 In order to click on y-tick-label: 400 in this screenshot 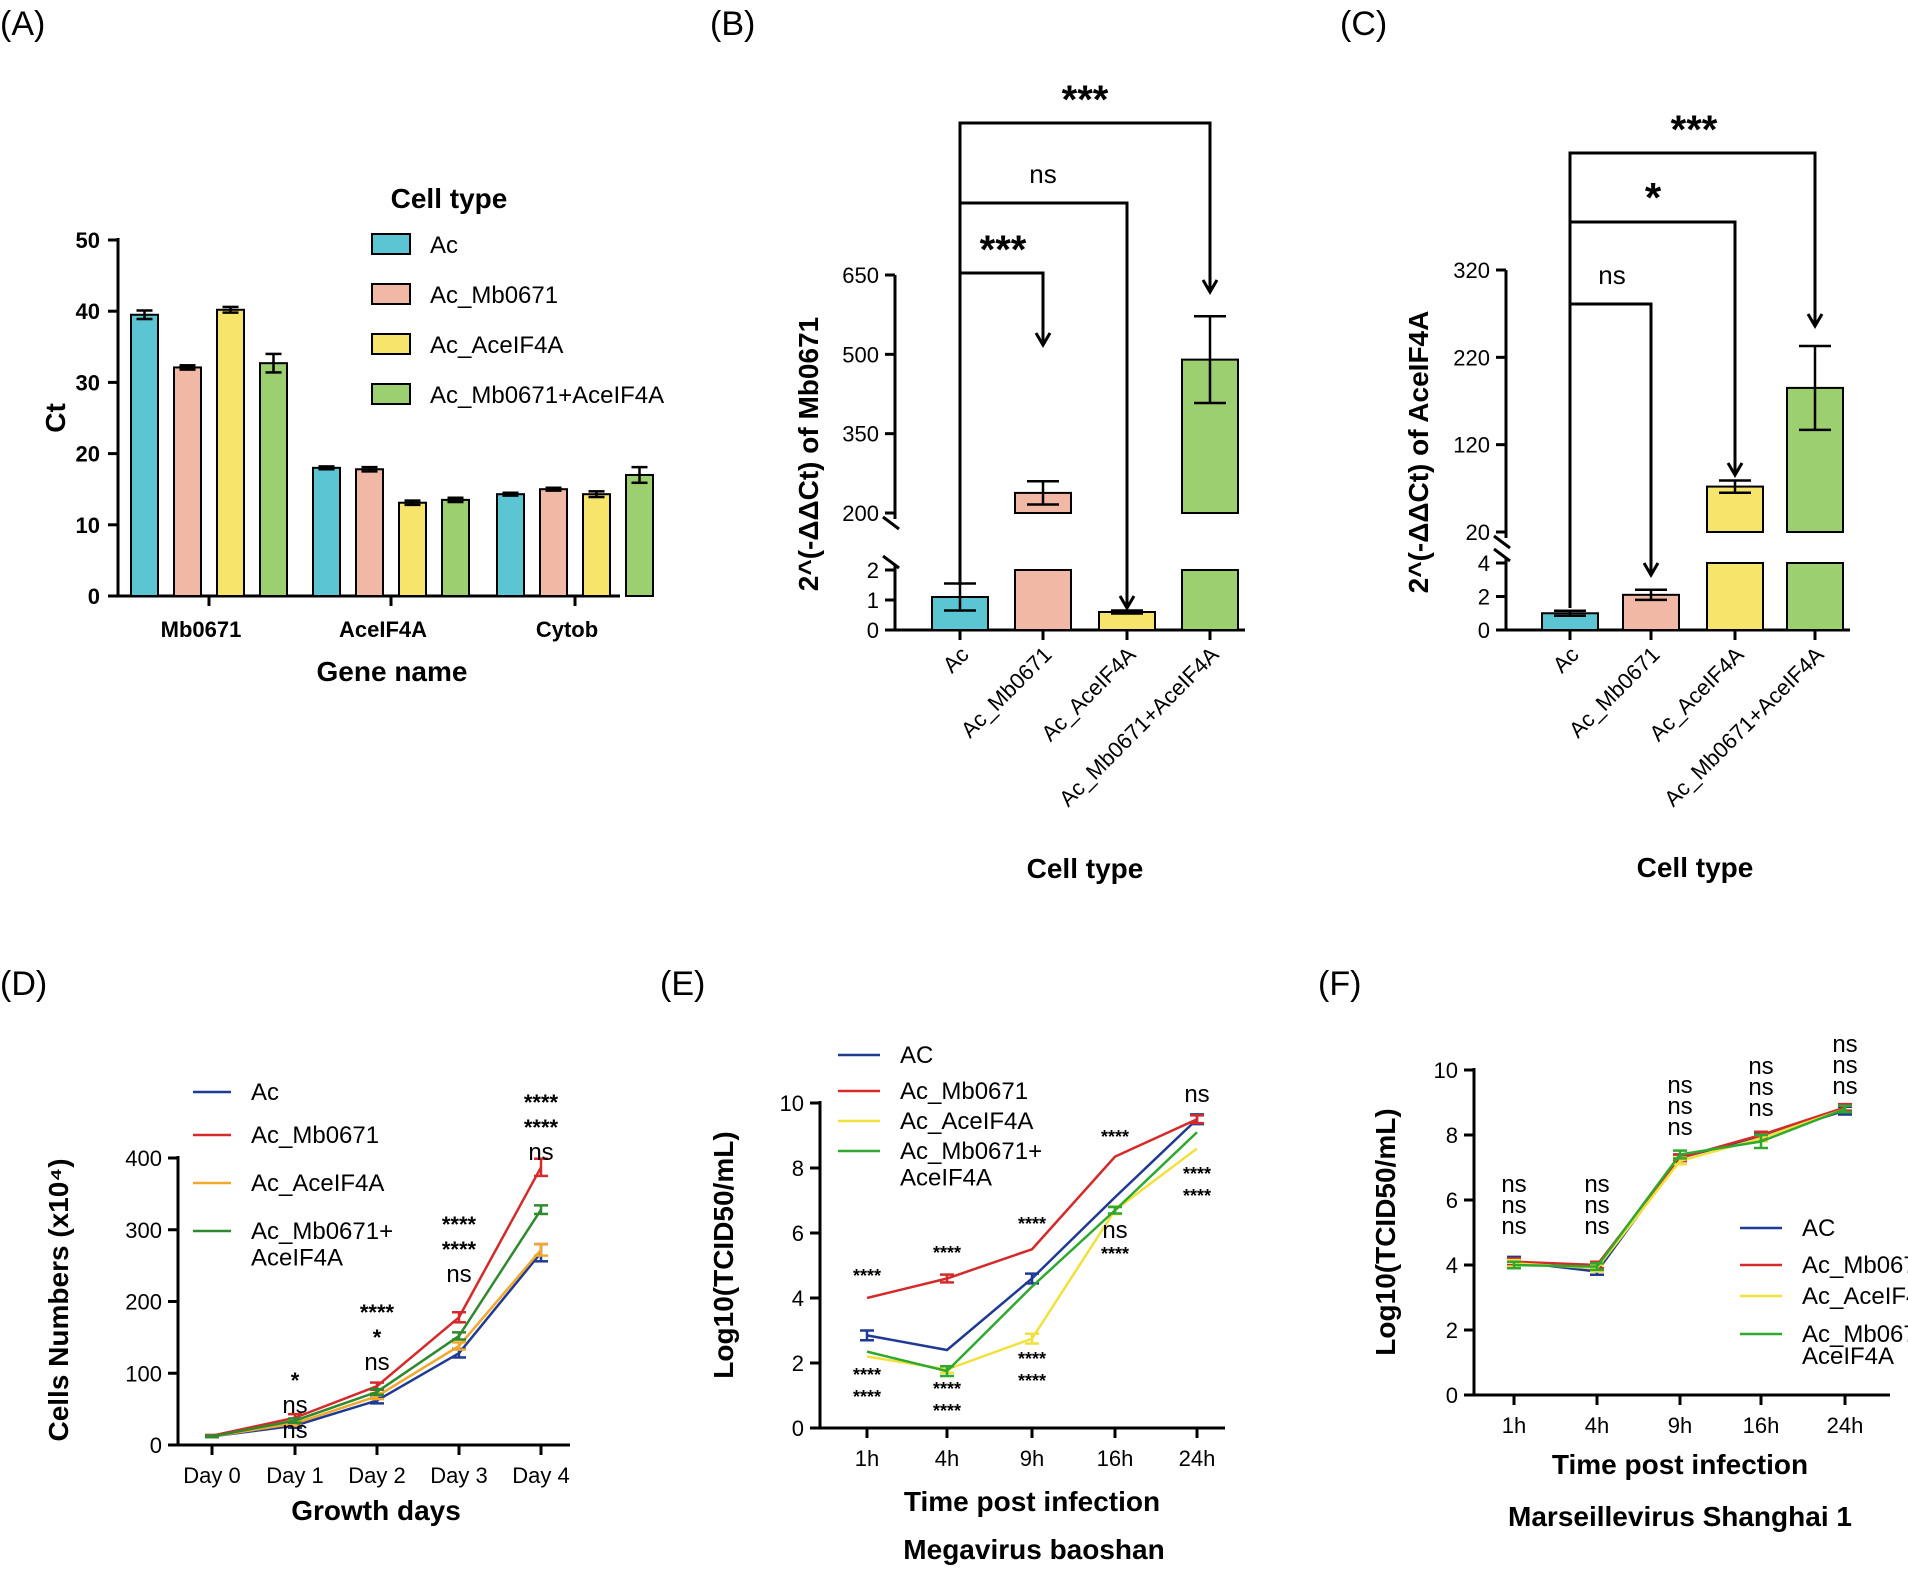, I will do `click(143, 1158)`.